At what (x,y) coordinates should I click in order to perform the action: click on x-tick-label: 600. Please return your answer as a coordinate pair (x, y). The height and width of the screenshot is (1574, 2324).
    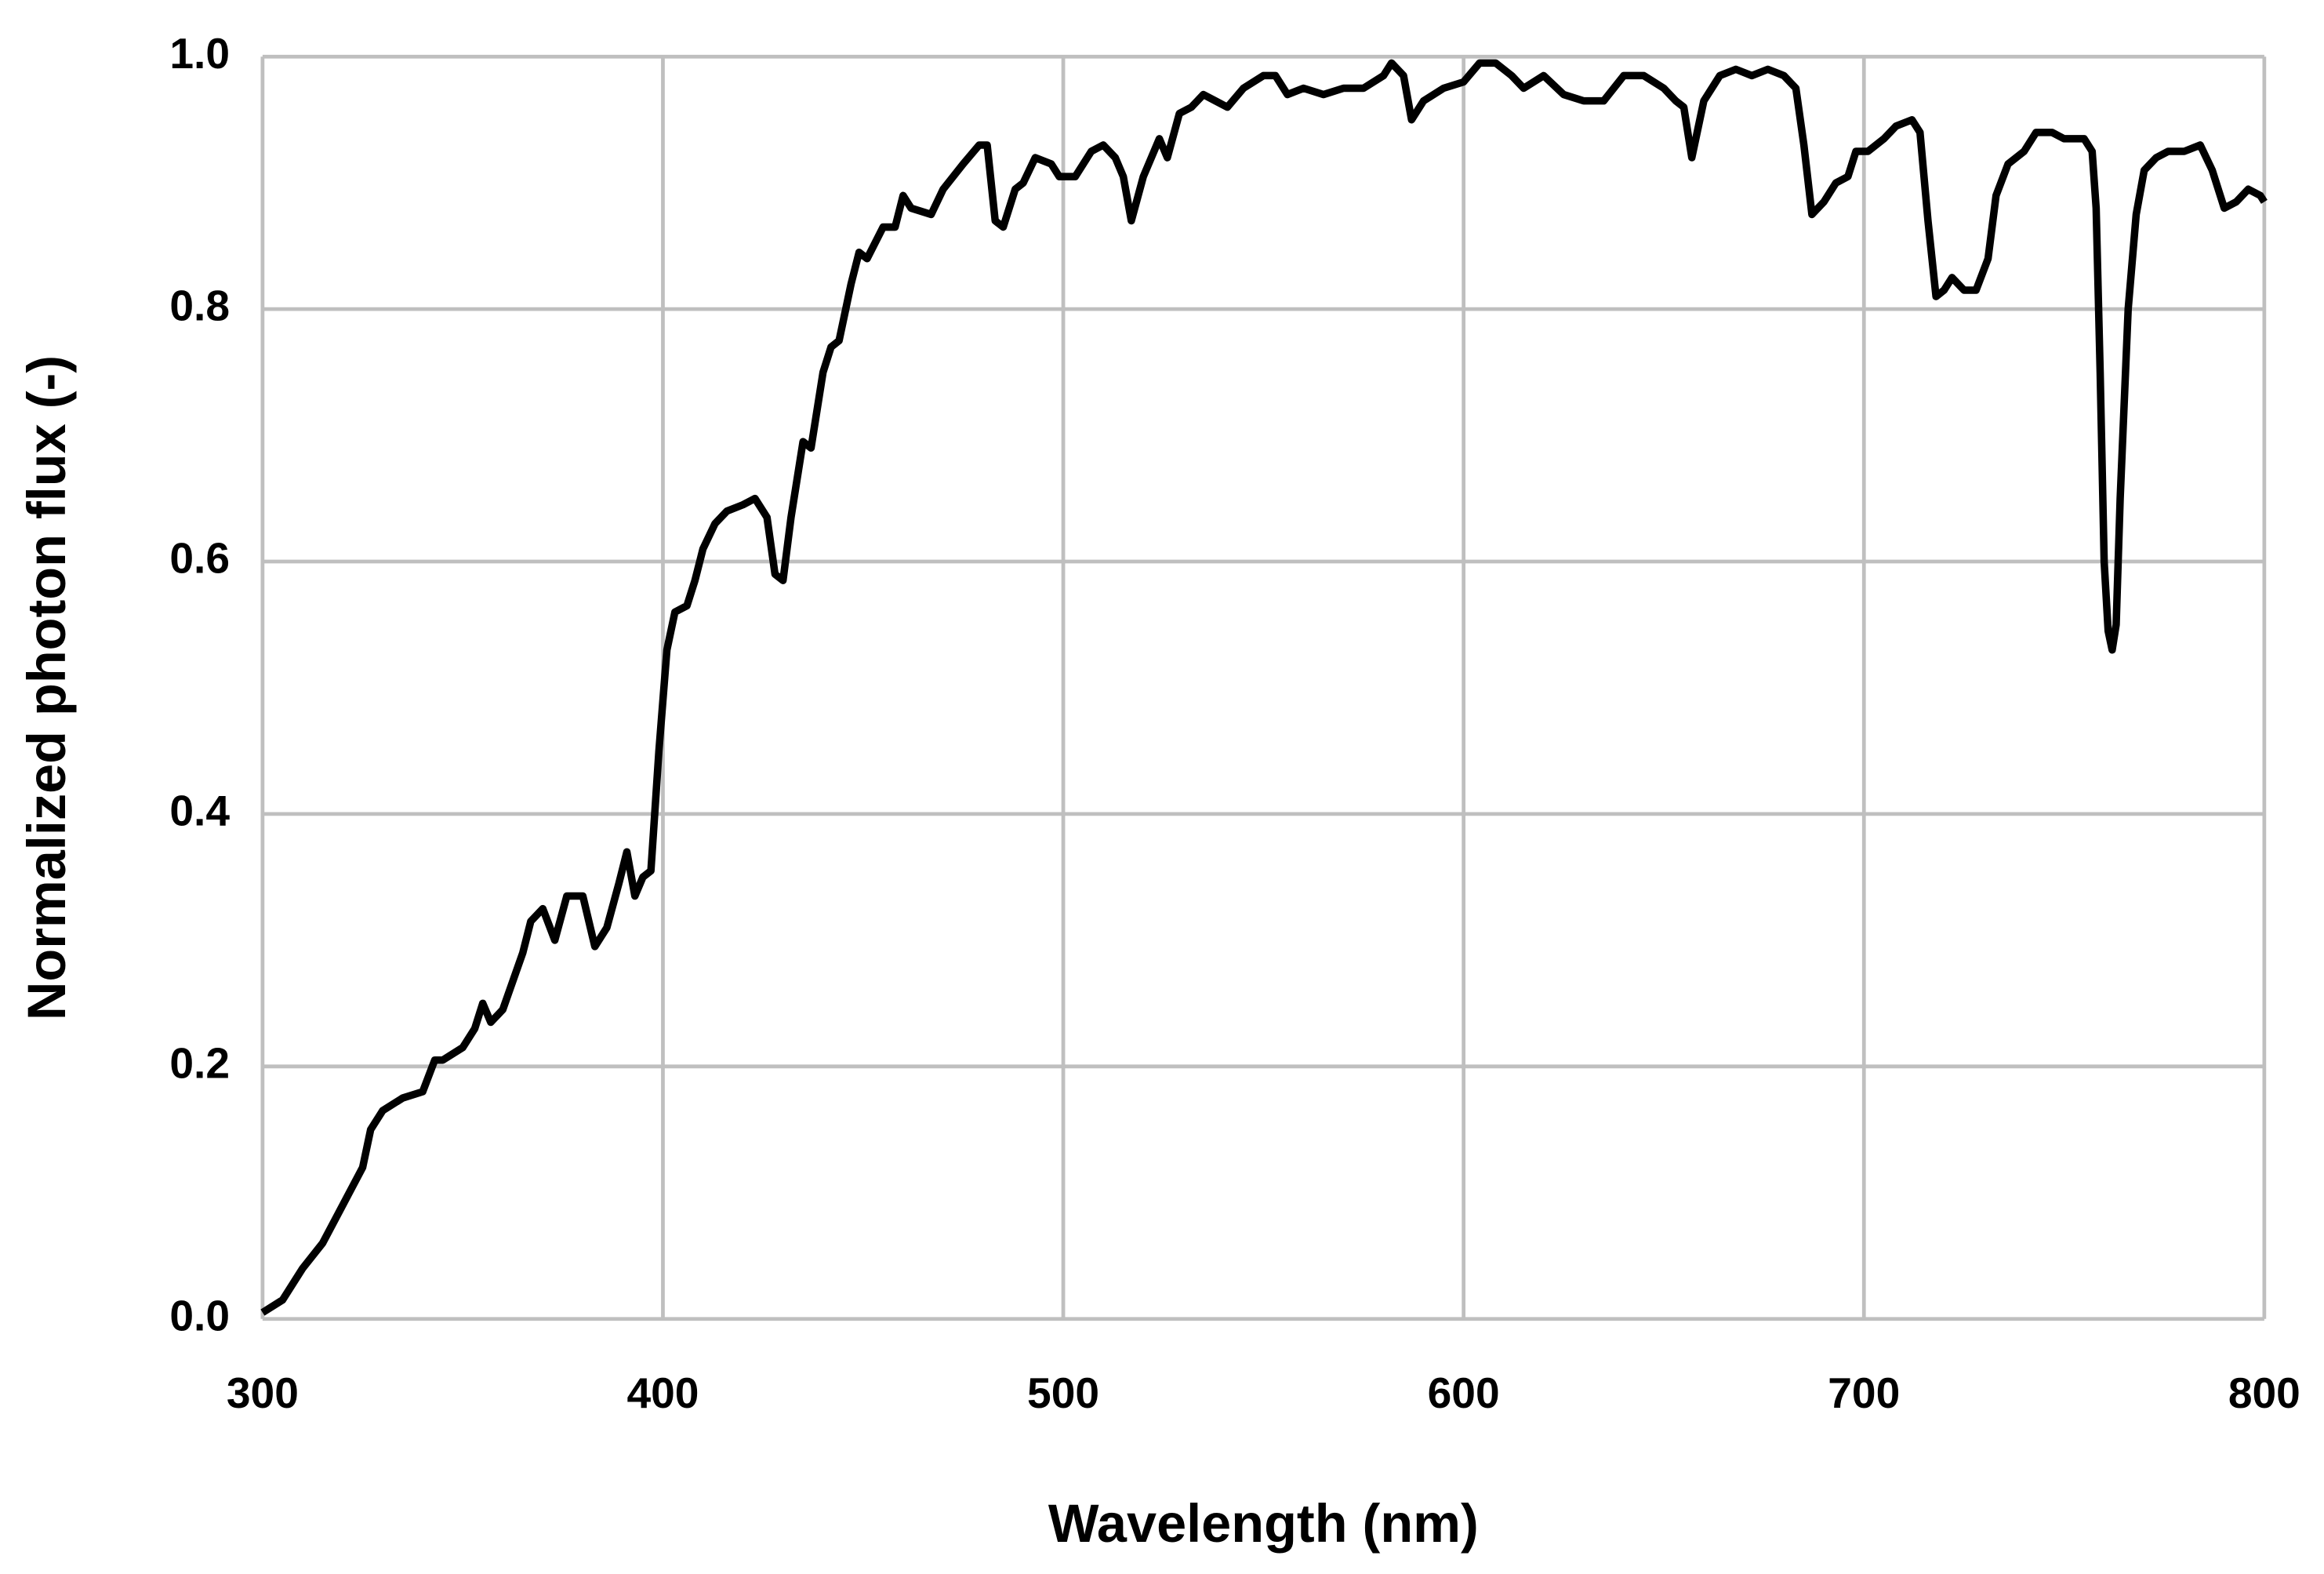
    Looking at the image, I should click on (1464, 1393).